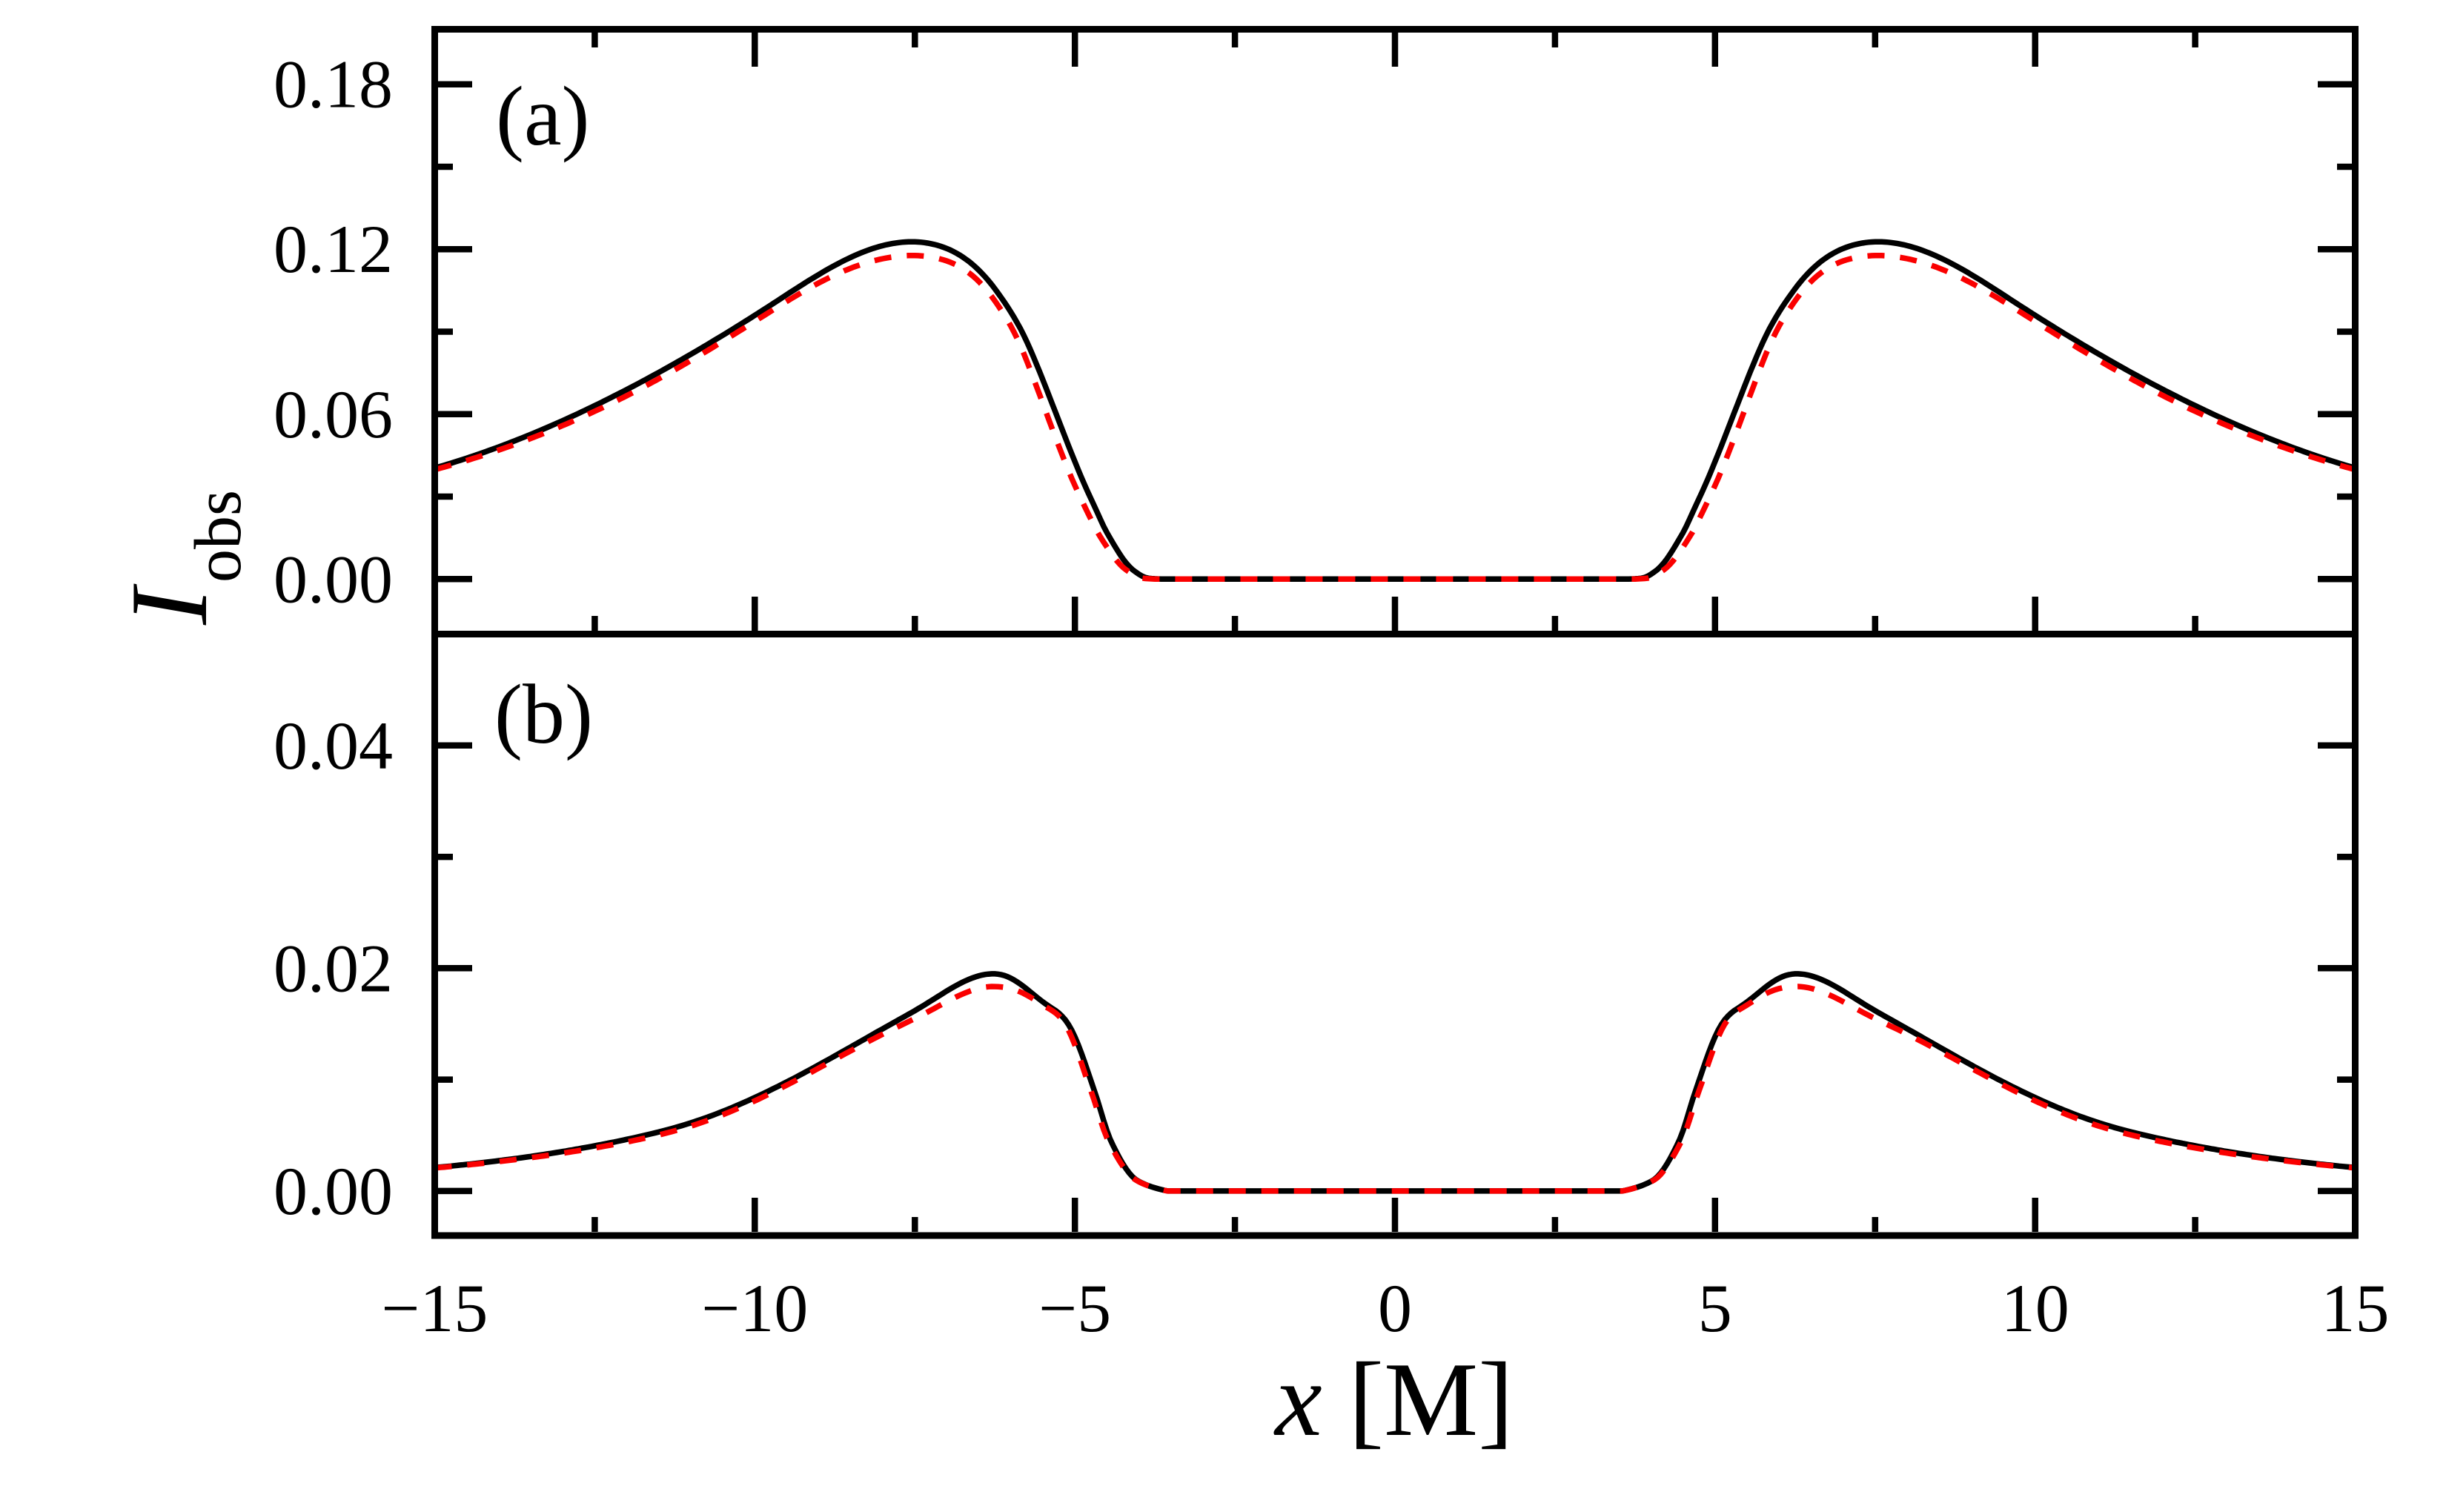 The image size is (2446, 1512). Describe the element at coordinates (333, 85) in the screenshot. I see `svg-text: 0.18` at that location.